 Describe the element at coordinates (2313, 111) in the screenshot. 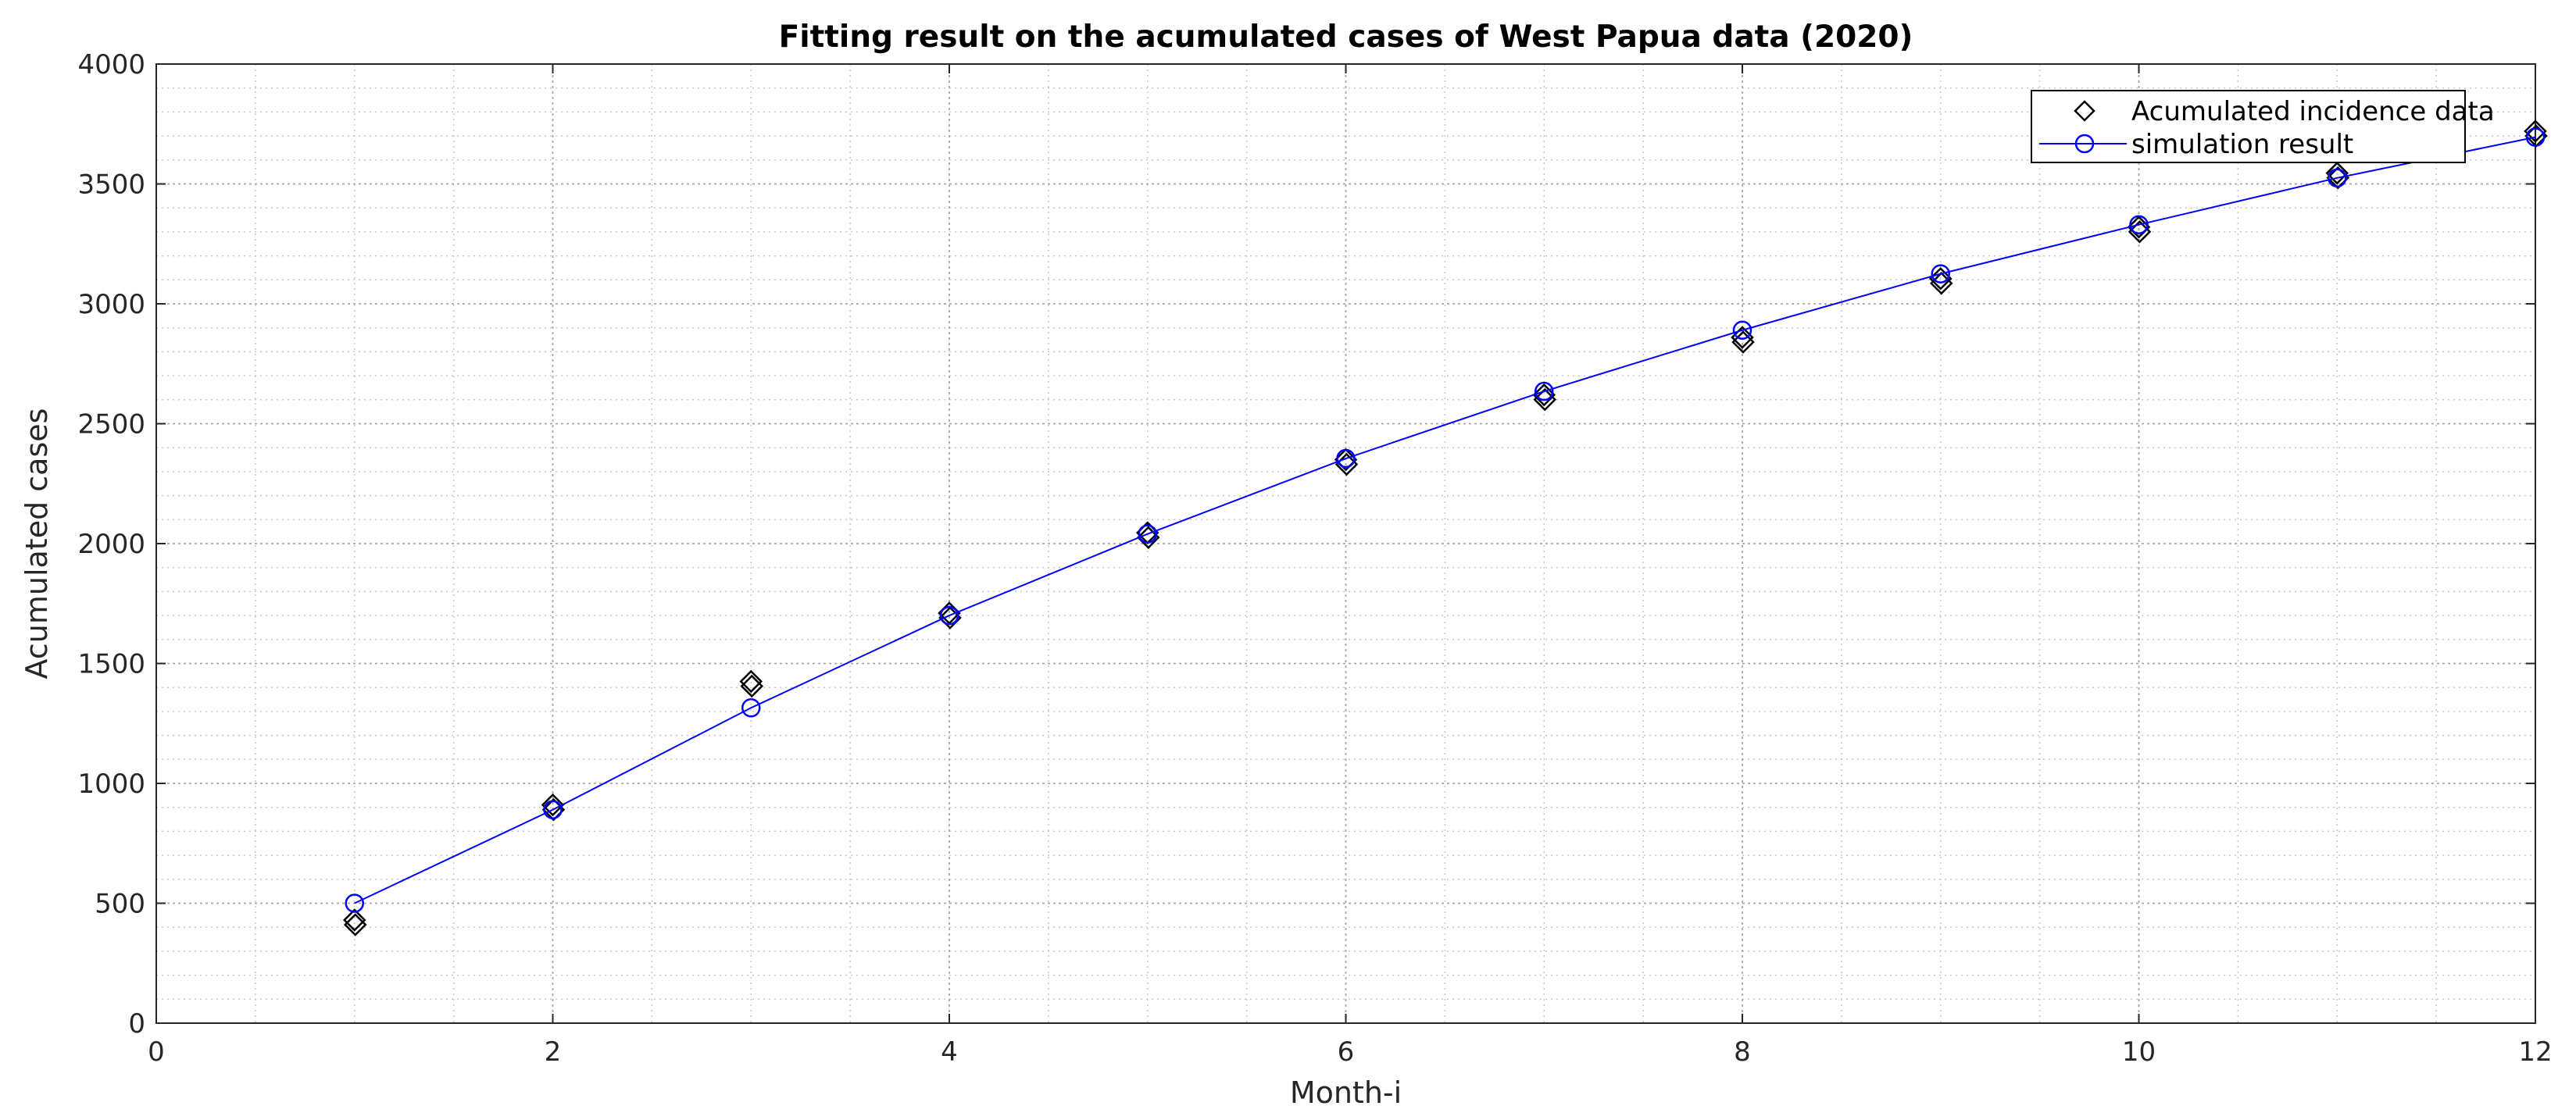

I see `legend-label-incidence-data: Acumulated incidence data` at that location.